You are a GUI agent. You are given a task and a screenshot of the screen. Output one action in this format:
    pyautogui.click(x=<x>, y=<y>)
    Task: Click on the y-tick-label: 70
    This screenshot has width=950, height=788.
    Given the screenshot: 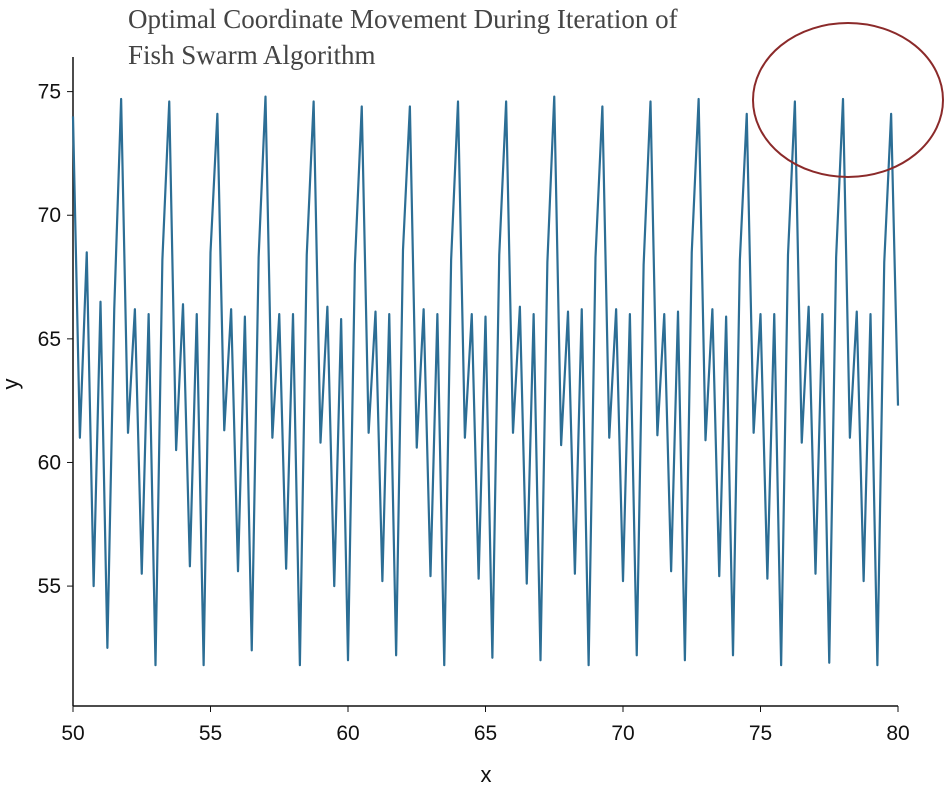 What is the action you would take?
    pyautogui.click(x=49, y=215)
    